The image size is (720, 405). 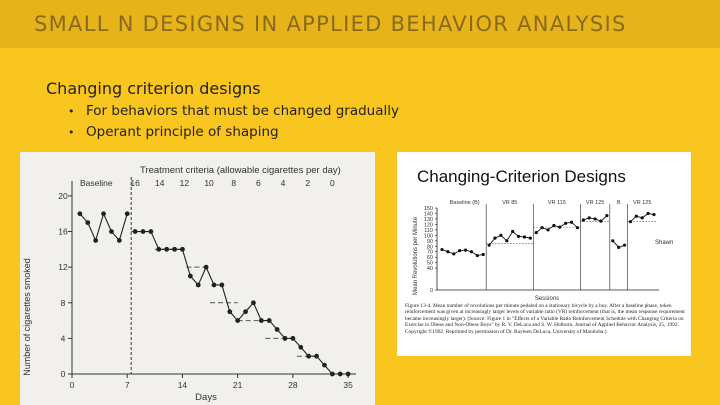 What do you see at coordinates (430, 264) in the screenshot?
I see `chart2-y-tick-label: 50` at bounding box center [430, 264].